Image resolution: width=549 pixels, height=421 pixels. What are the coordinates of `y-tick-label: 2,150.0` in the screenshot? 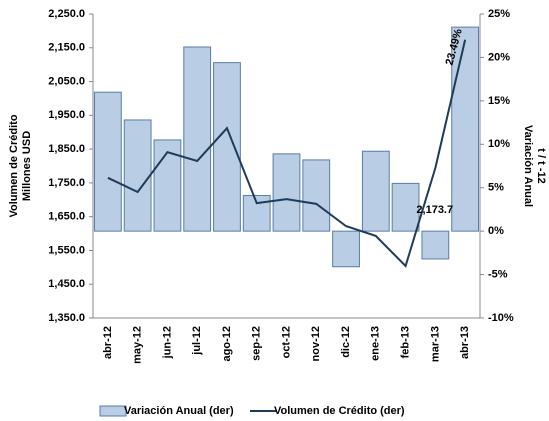 It's located at (66, 48).